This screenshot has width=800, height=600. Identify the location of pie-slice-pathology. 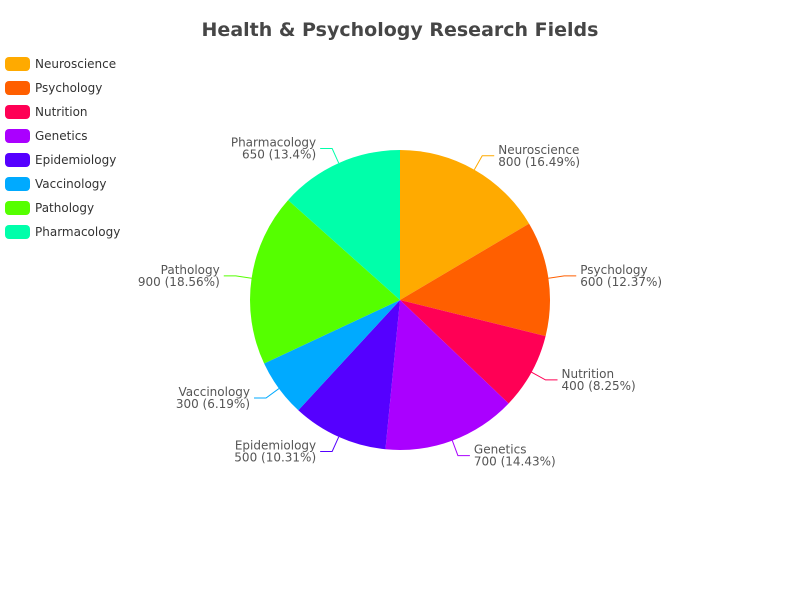
(325, 282).